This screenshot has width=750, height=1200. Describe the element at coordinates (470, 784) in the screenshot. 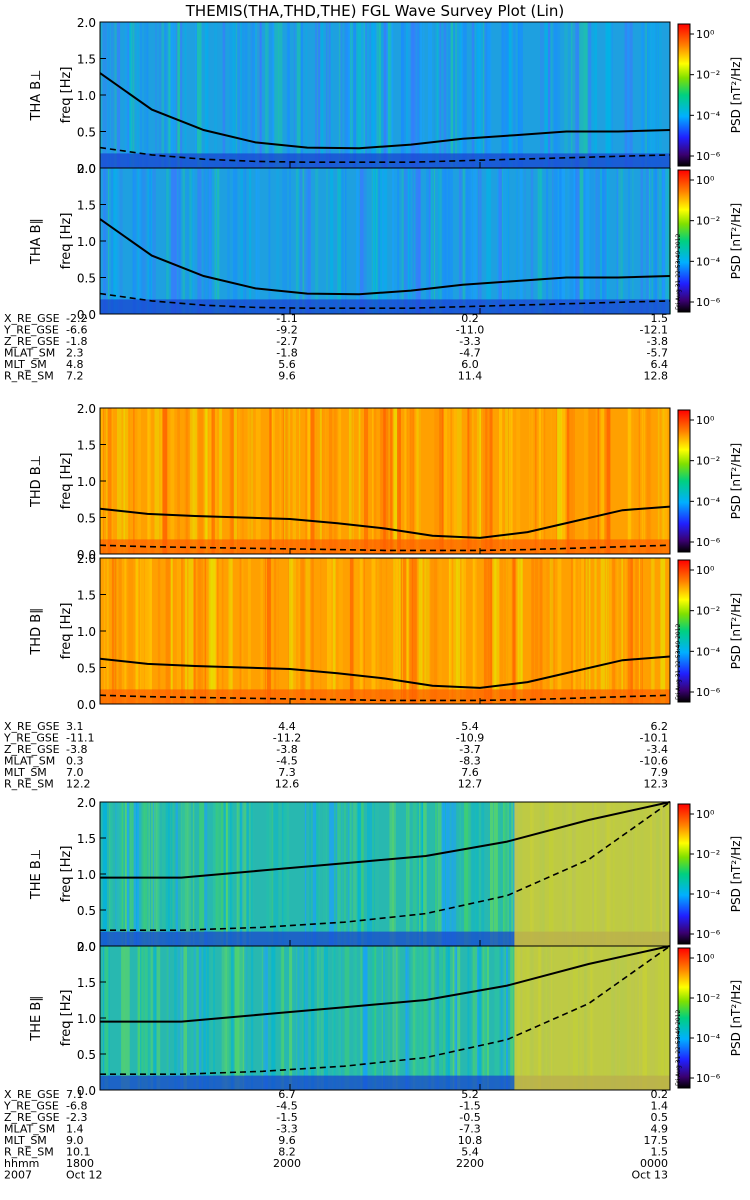

I see `ephemeris-value: 12.7` at that location.